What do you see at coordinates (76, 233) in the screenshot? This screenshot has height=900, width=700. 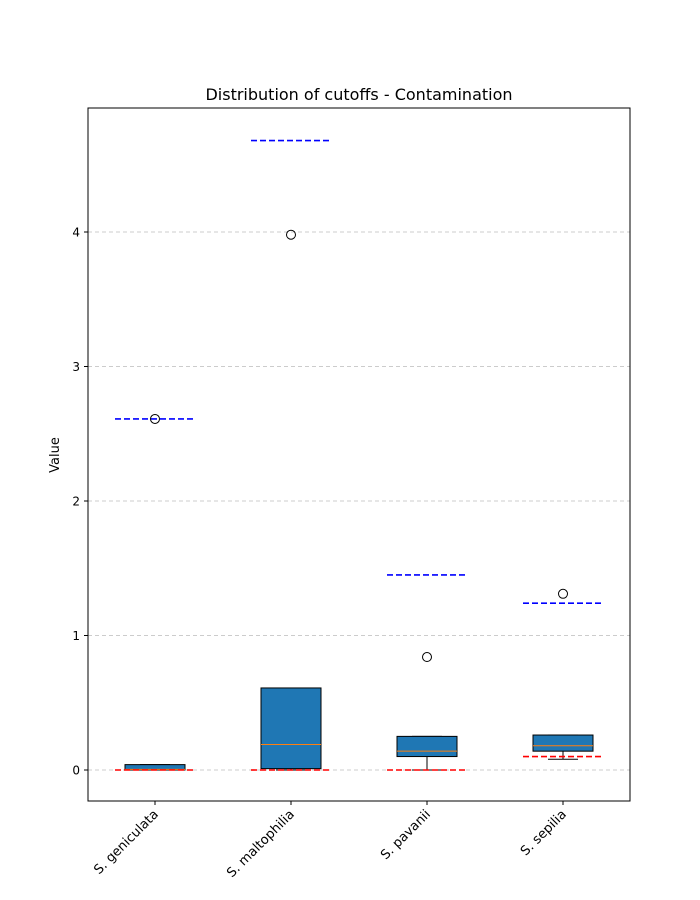 I see `y-tick-label: 4` at bounding box center [76, 233].